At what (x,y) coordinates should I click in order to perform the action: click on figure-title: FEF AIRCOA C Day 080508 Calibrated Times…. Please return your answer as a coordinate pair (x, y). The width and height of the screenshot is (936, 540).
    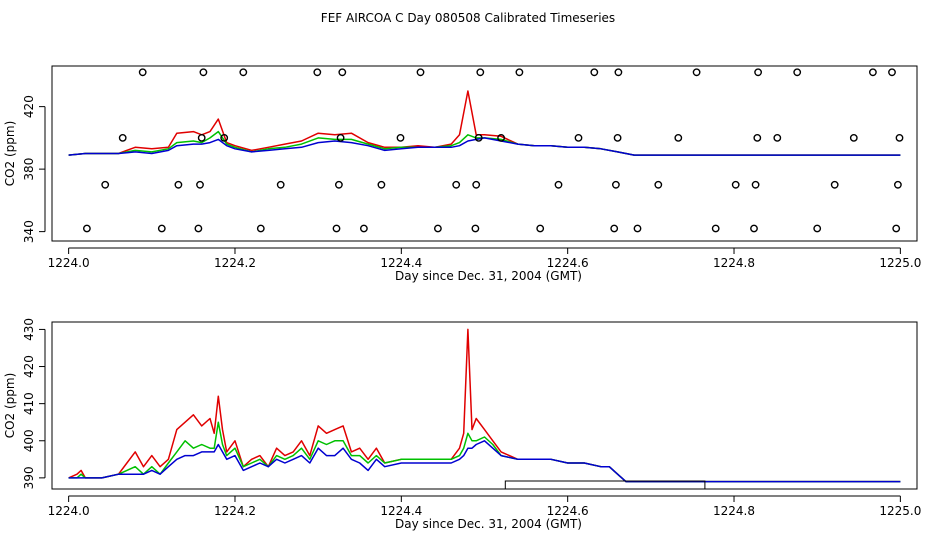
    Looking at the image, I should click on (468, 18).